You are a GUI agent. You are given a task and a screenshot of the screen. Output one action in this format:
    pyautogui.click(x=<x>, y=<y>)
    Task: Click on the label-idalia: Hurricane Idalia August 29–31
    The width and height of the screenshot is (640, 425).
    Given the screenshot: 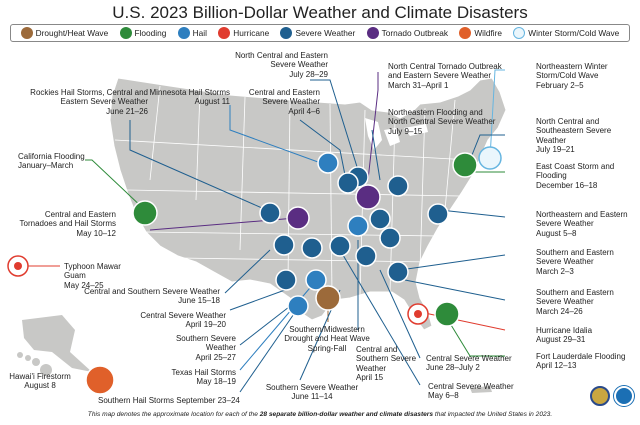 What is the action you would take?
    pyautogui.click(x=564, y=335)
    